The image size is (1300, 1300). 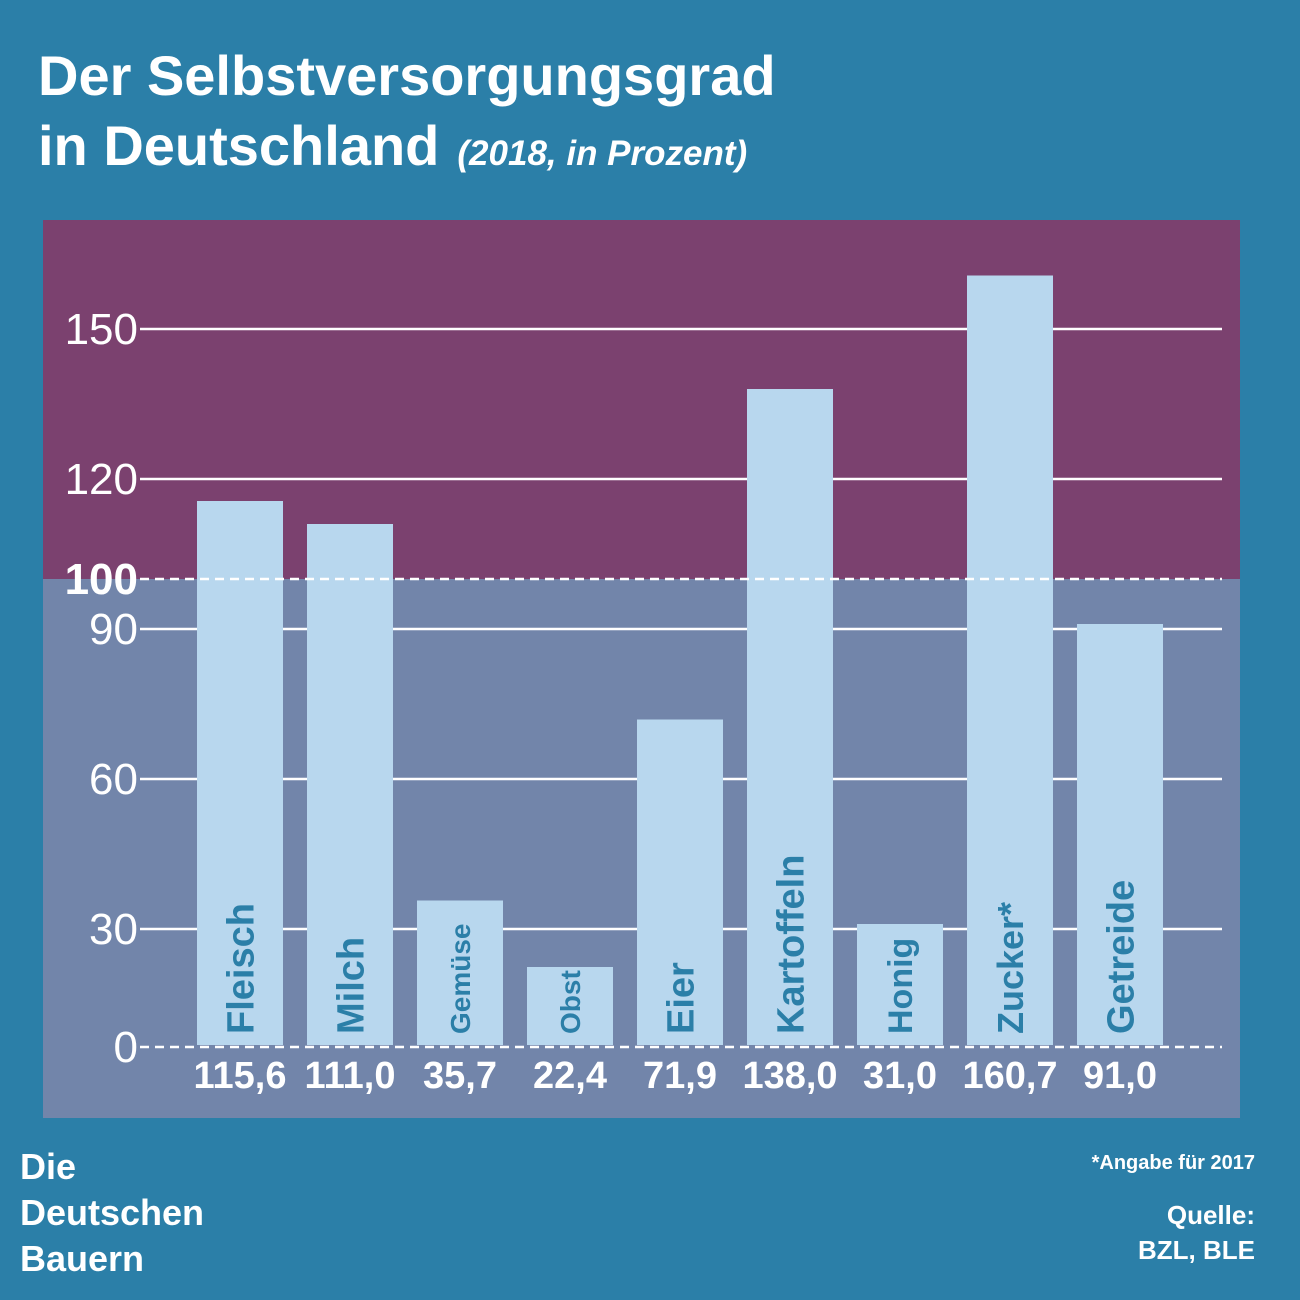 I want to click on value-label: 91,0, so click(x=1120, y=1076).